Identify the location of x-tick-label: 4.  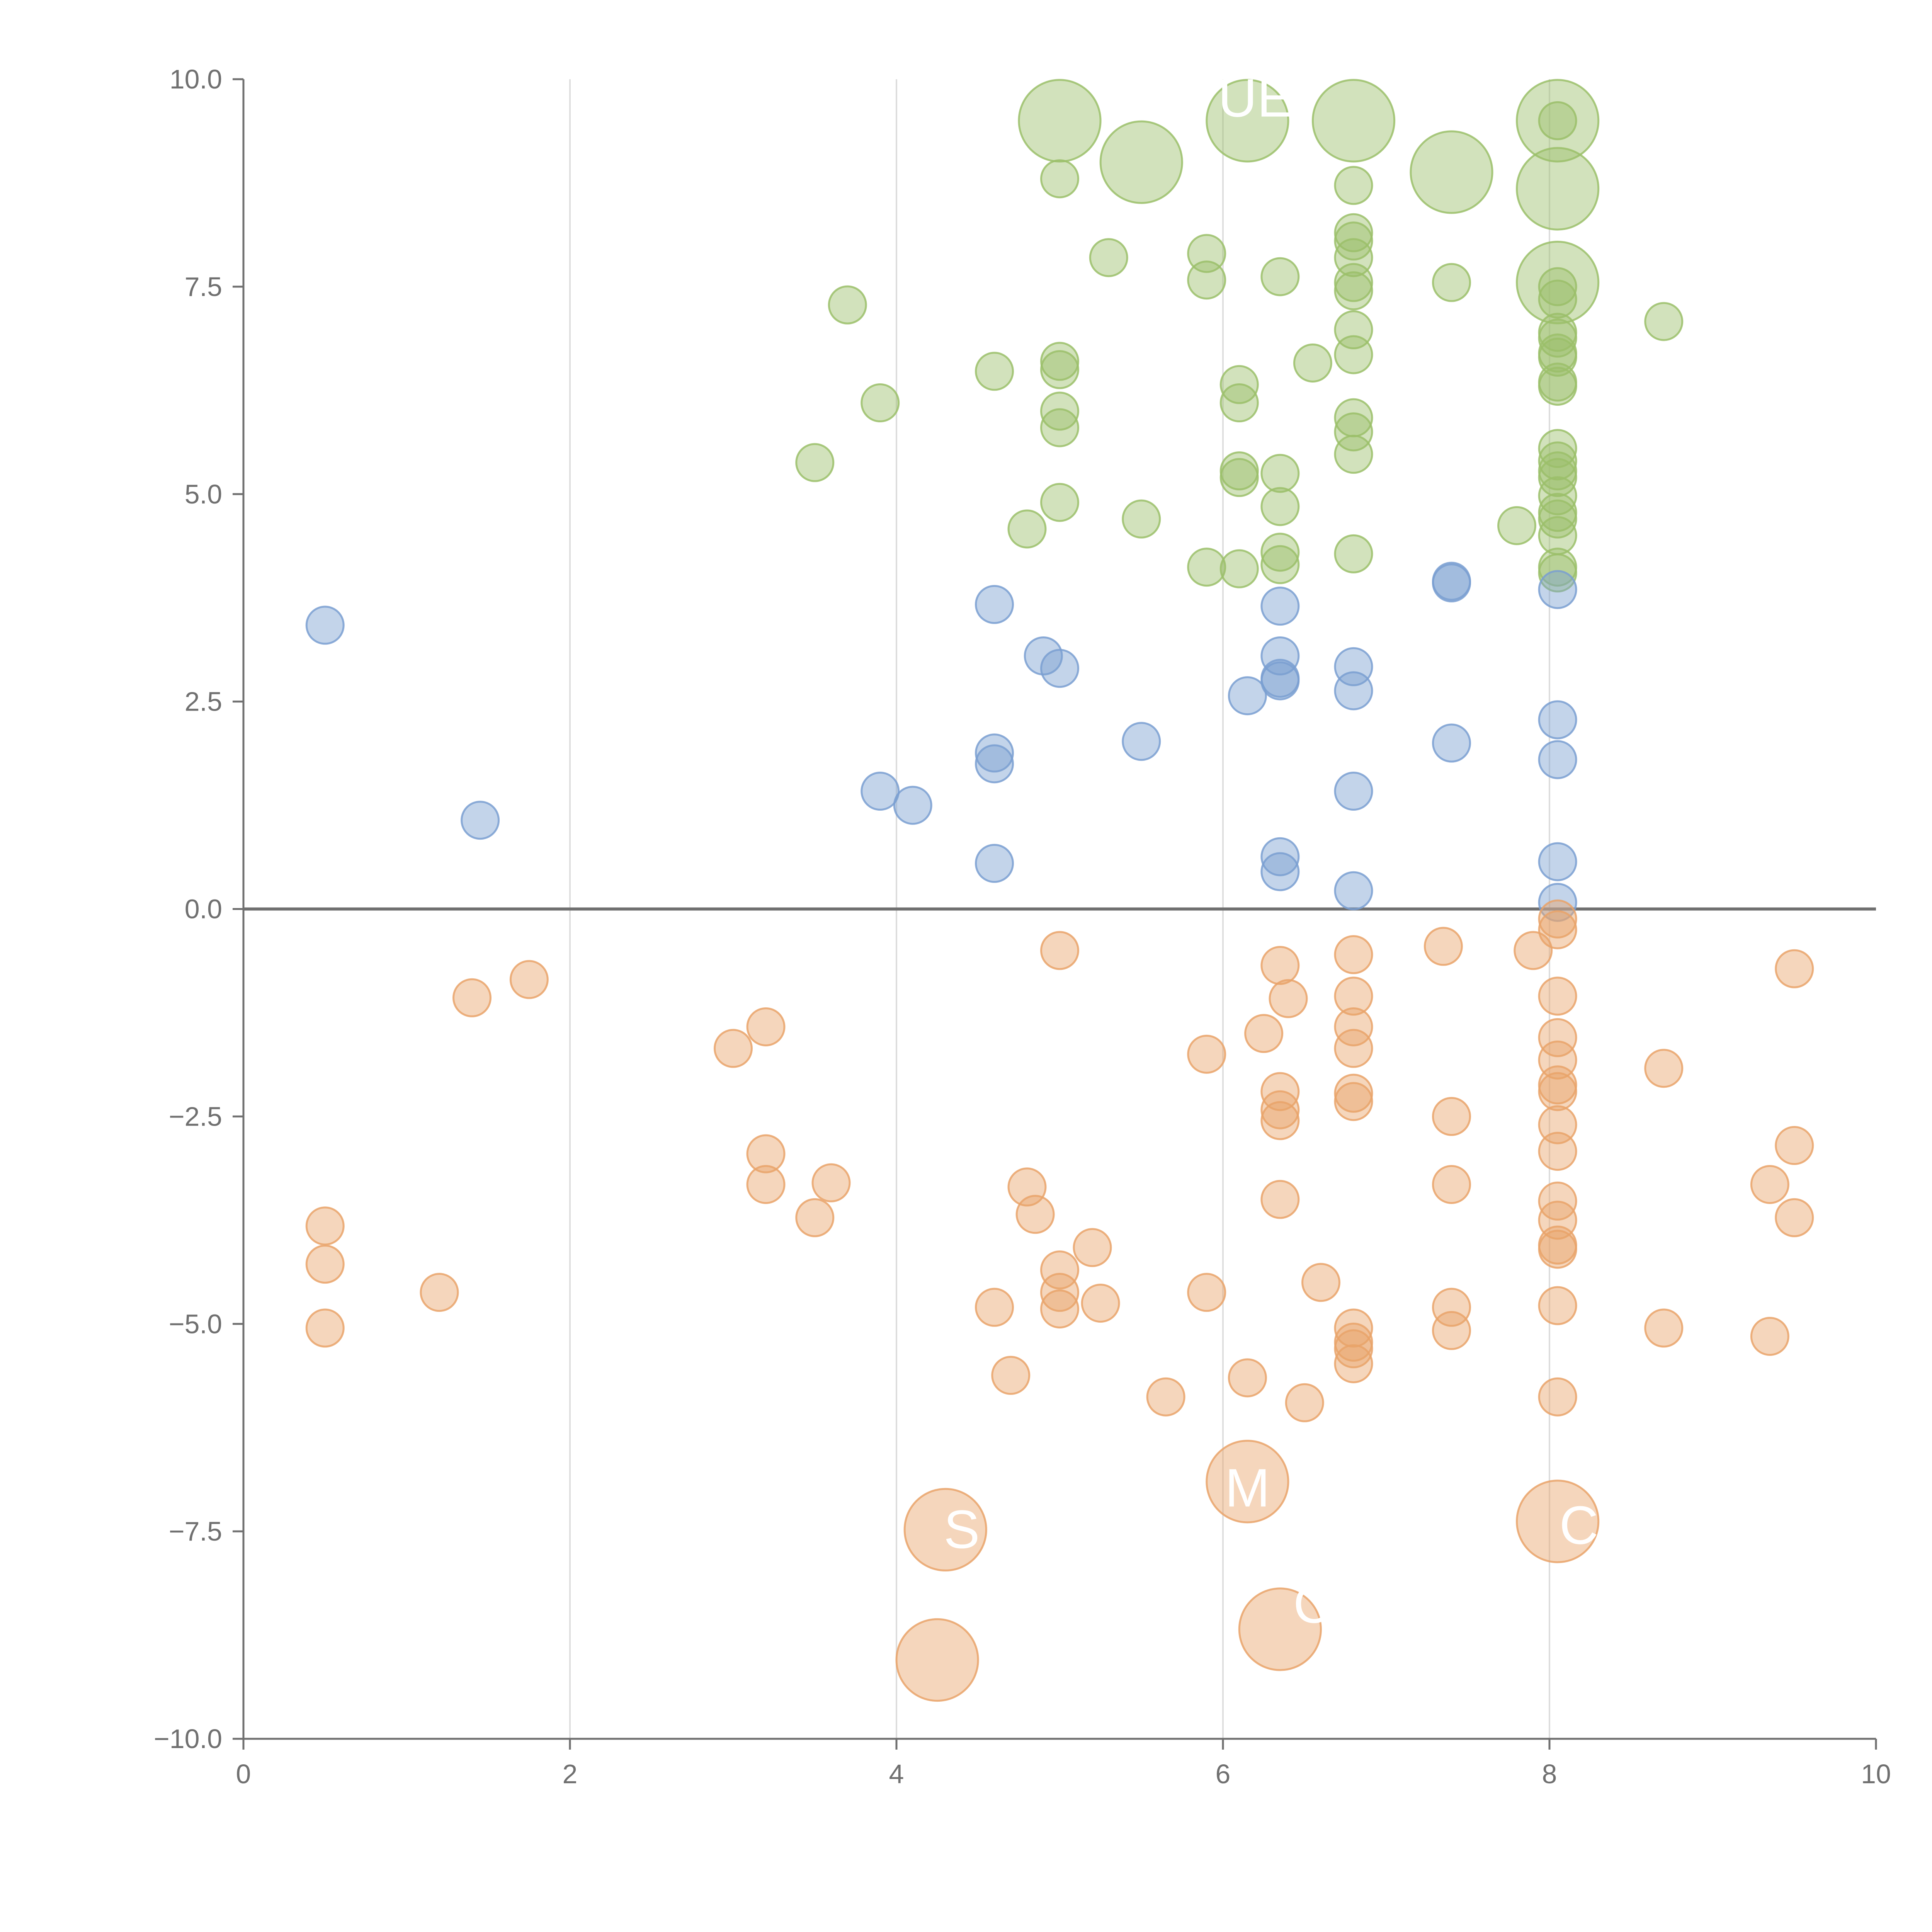
(897, 1774).